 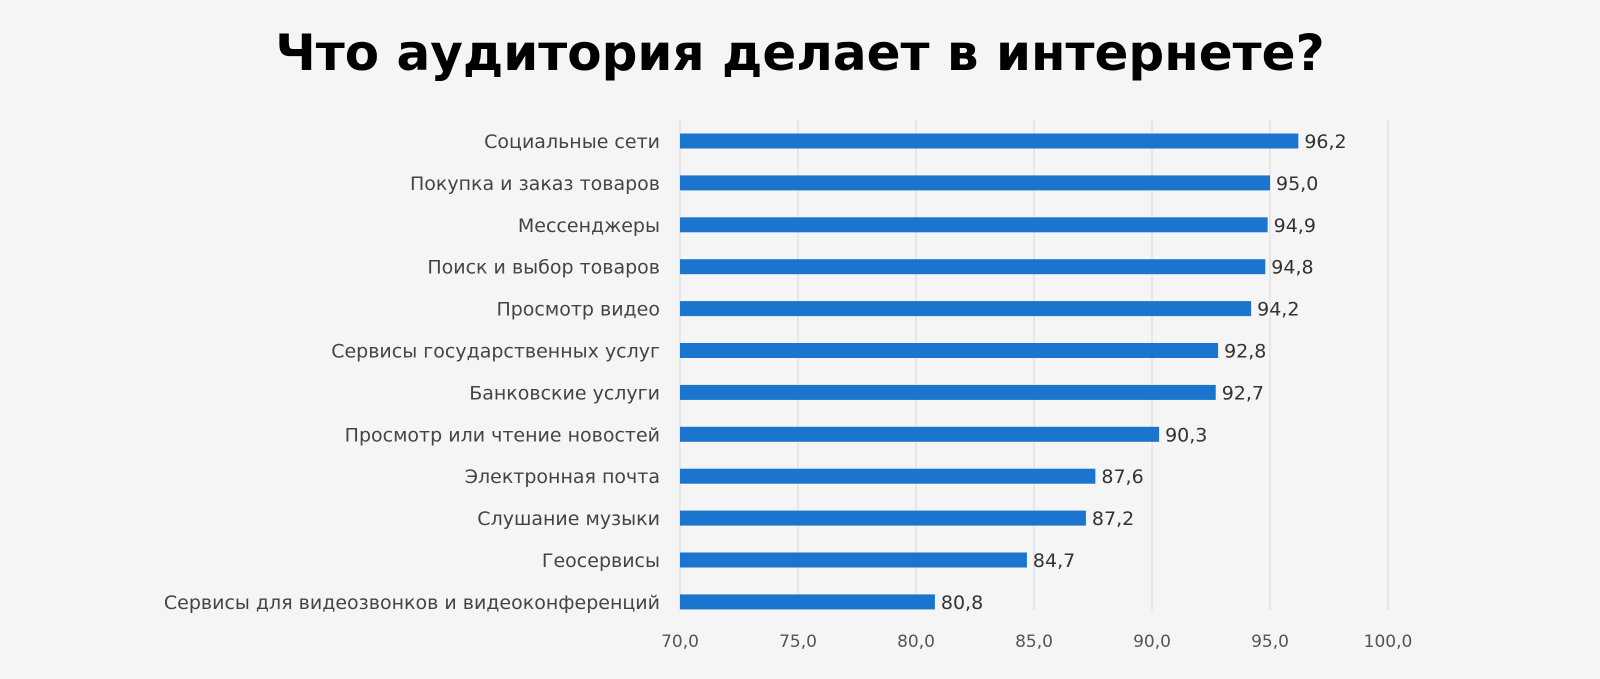 I want to click on value-label: 92,7, so click(x=1243, y=393).